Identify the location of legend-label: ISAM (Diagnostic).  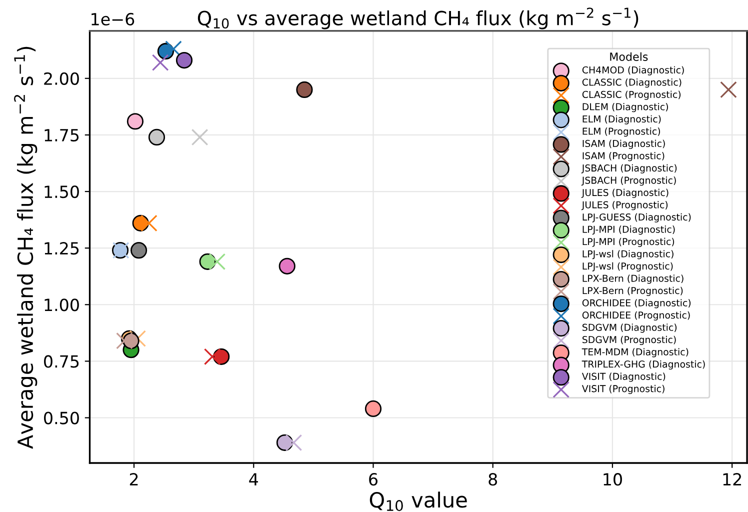
(623, 144).